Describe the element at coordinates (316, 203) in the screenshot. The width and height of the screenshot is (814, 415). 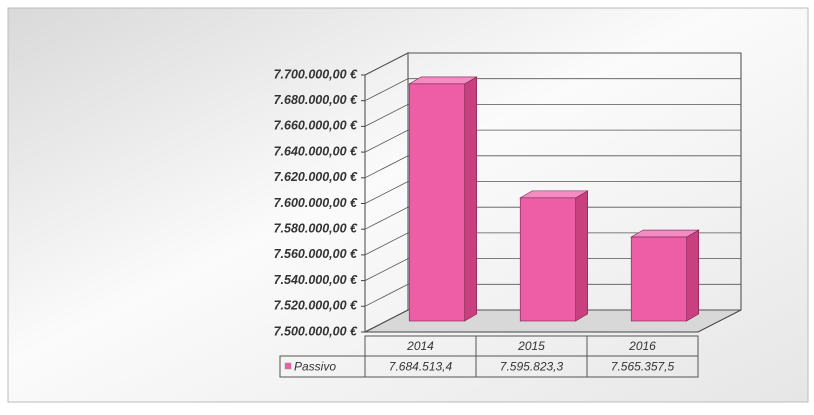
I see `y-tick-label: 7.600.000,00 €` at that location.